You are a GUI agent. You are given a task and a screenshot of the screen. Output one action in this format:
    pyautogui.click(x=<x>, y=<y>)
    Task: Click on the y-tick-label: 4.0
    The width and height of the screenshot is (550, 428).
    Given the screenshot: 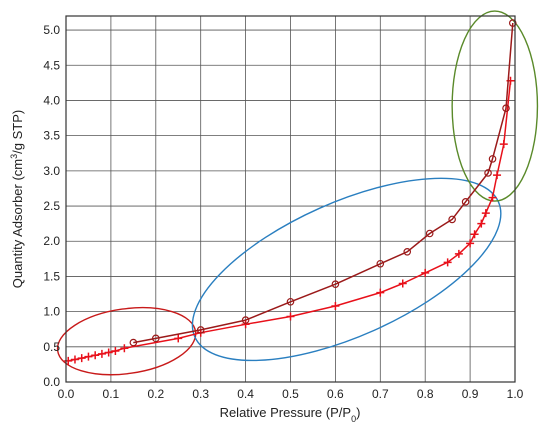 What is the action you would take?
    pyautogui.click(x=51, y=100)
    